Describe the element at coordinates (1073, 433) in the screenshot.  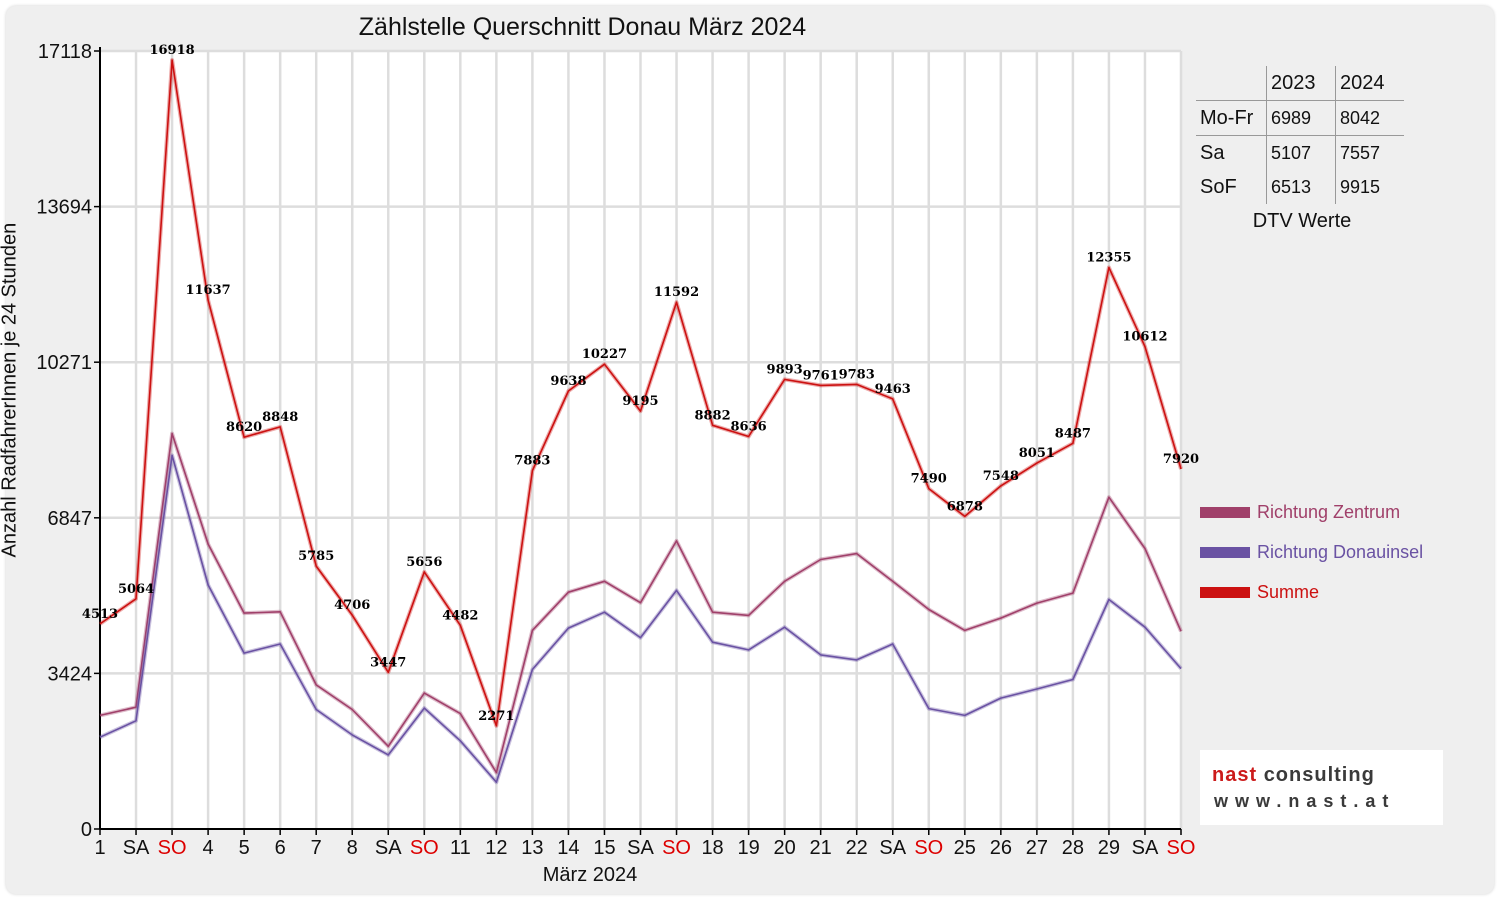
I see `data-label: 8487` at that location.